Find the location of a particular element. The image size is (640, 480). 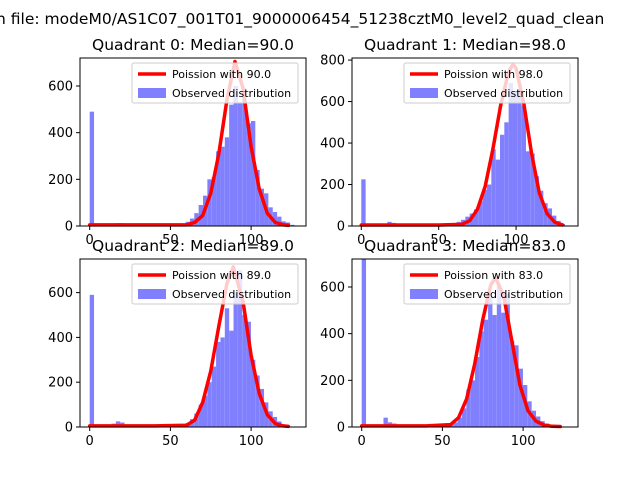

subplot-title: Quadrant 2: Median=89.0 is located at coordinates (193, 246).